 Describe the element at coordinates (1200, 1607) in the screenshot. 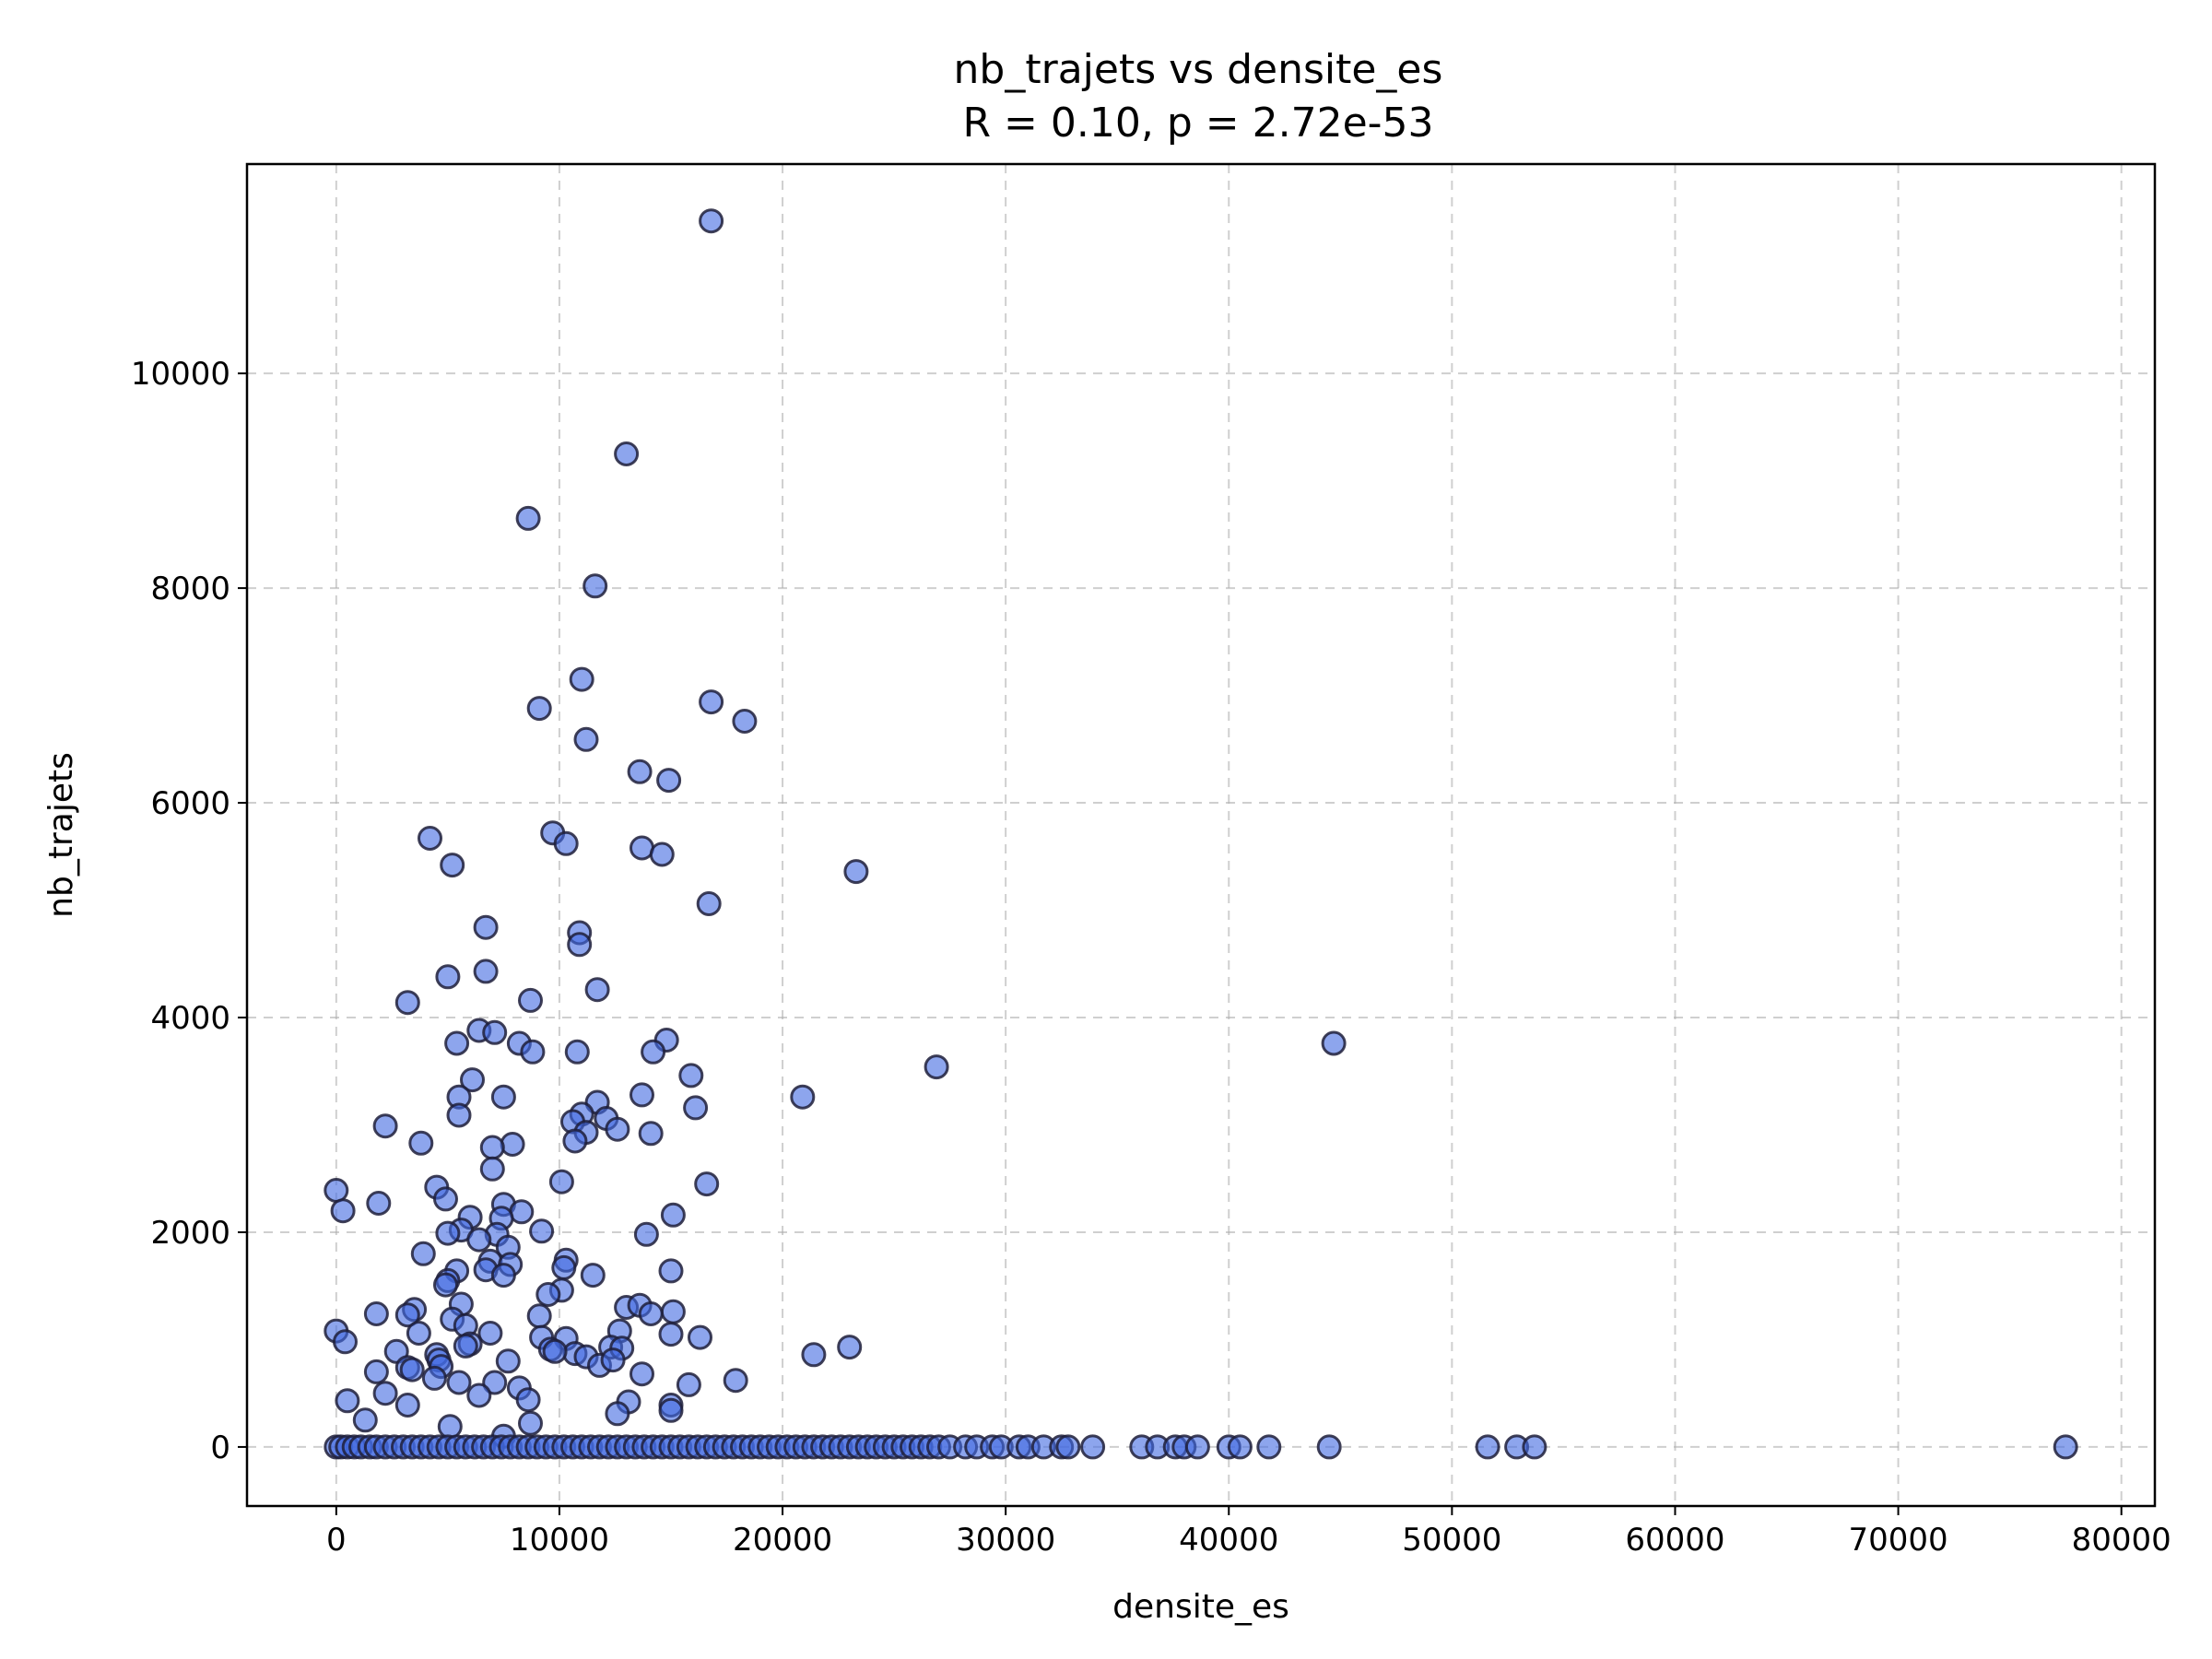

I see `x-axis-label: densite_es` at that location.